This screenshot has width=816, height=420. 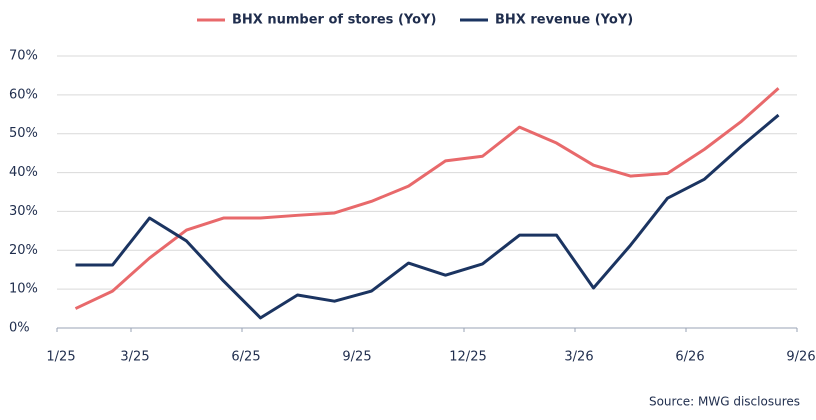 I want to click on x-tick-label: 1/25, so click(x=60, y=357).